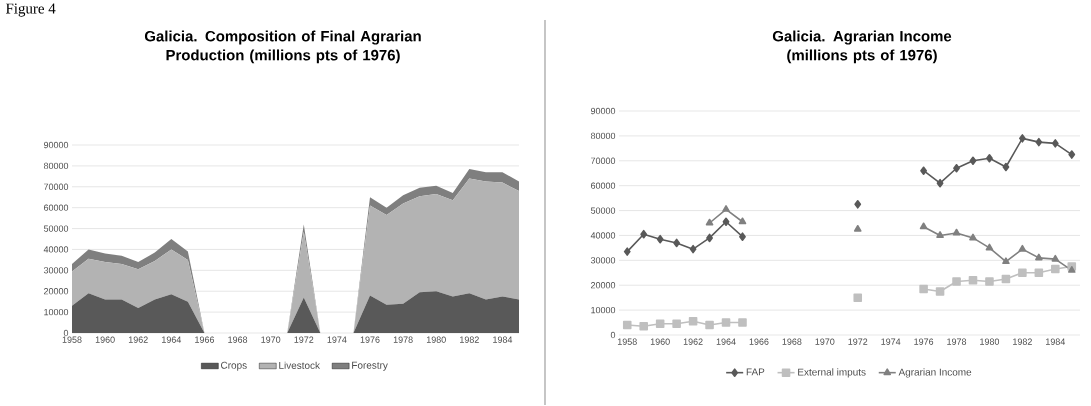  Describe the element at coordinates (862, 47) in the screenshot. I see `chart-title: Galicia. Agrarian Income (millions pts of 1976)` at that location.